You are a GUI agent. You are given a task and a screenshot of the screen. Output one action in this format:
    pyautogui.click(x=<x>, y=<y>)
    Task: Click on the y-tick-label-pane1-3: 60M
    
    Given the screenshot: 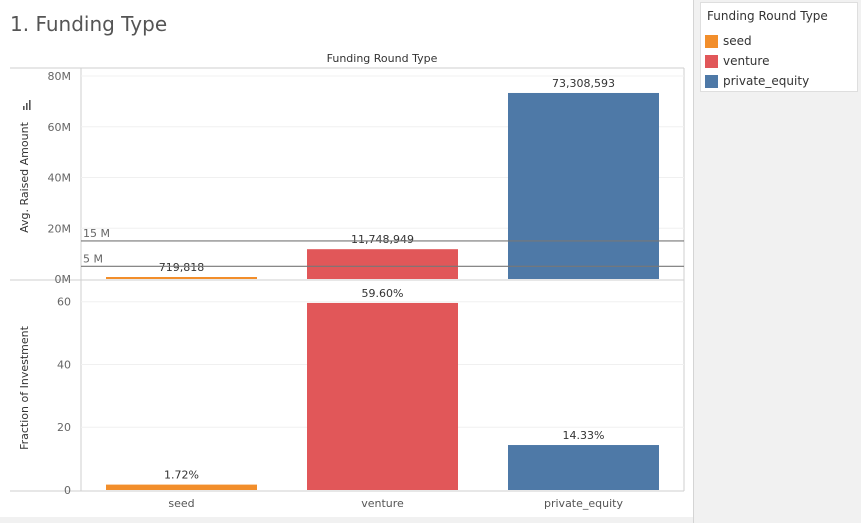 What is the action you would take?
    pyautogui.click(x=60, y=127)
    